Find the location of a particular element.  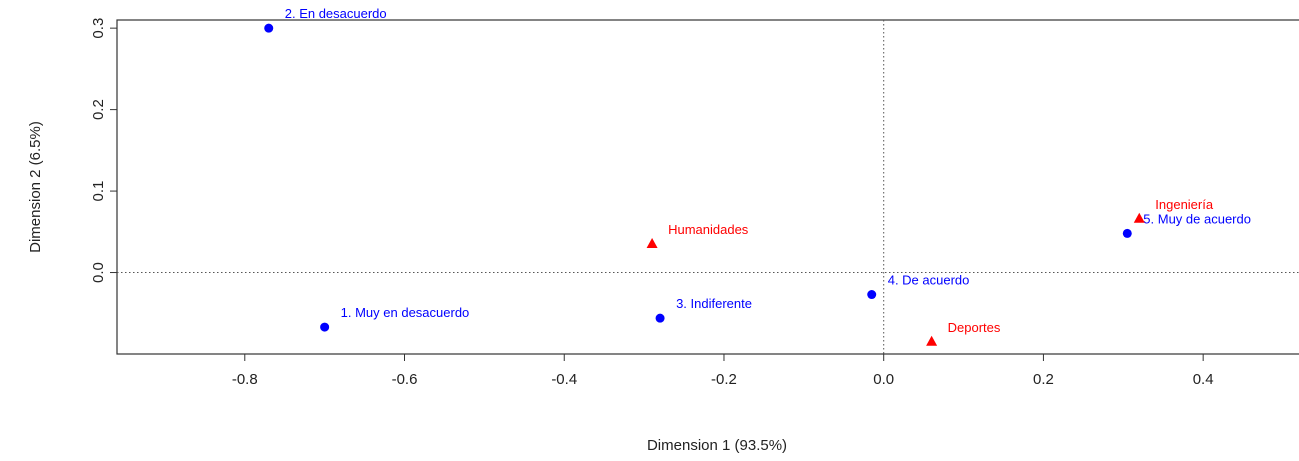

point-label: Deportes is located at coordinates (974, 327).